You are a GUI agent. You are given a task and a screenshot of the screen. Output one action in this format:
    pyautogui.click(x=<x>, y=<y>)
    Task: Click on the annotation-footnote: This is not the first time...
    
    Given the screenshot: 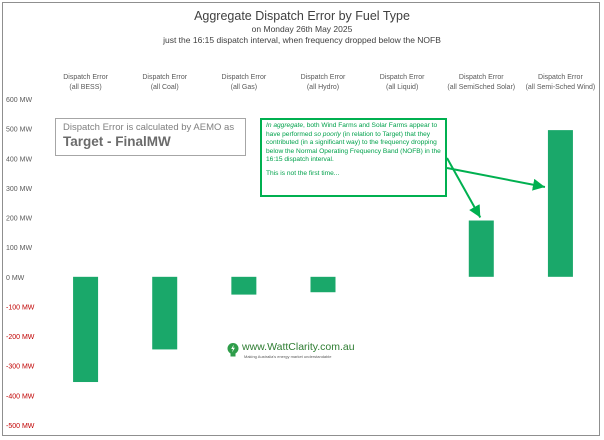 What is the action you would take?
    pyautogui.click(x=303, y=173)
    